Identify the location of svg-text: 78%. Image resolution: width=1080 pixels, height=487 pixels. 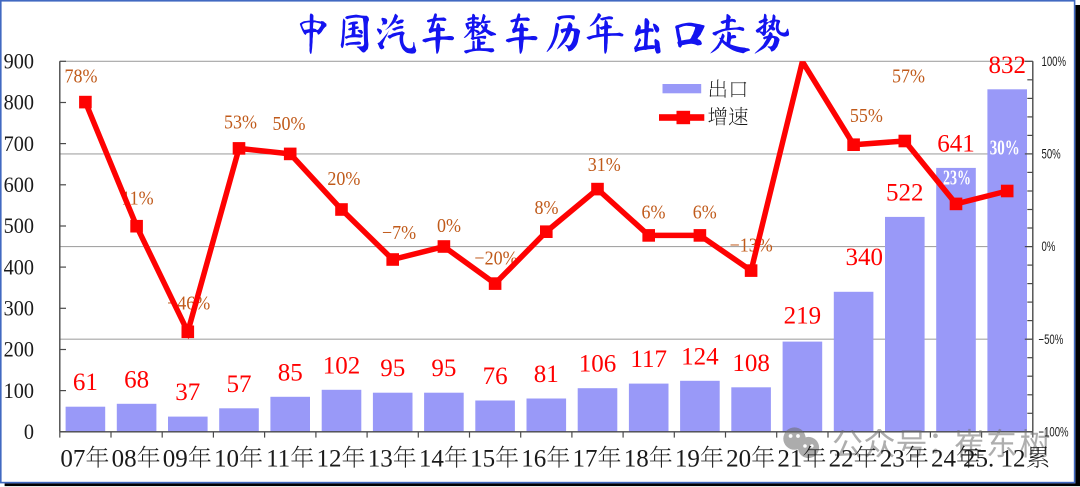
(81, 77).